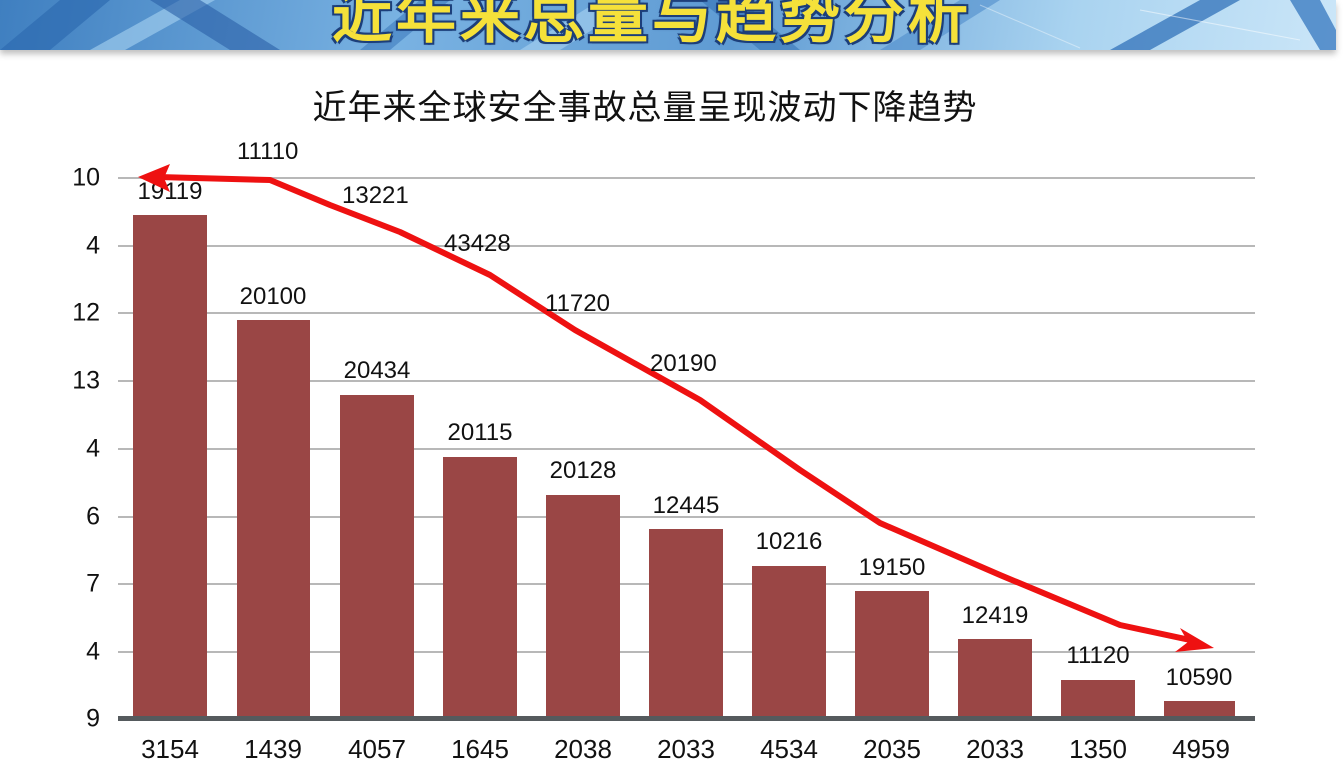 This screenshot has height=765, width=1344. Describe the element at coordinates (1199, 677) in the screenshot. I see `bar-value-label: 10590` at that location.